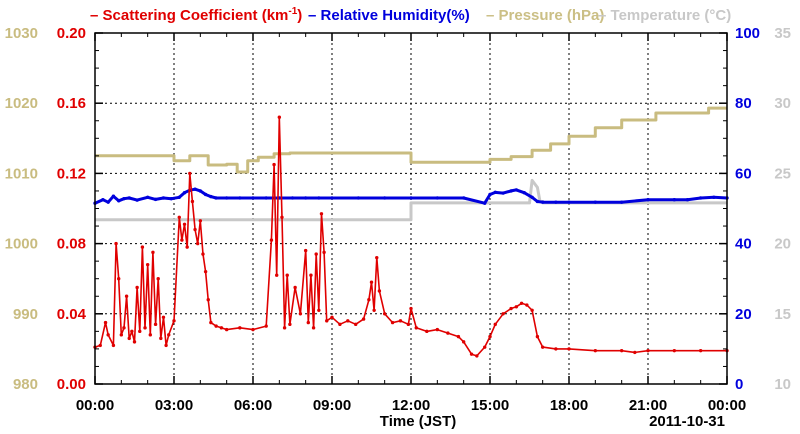 This screenshot has width=800, height=434. What do you see at coordinates (648, 405) in the screenshot?
I see `x-tick-label: 21:00` at bounding box center [648, 405].